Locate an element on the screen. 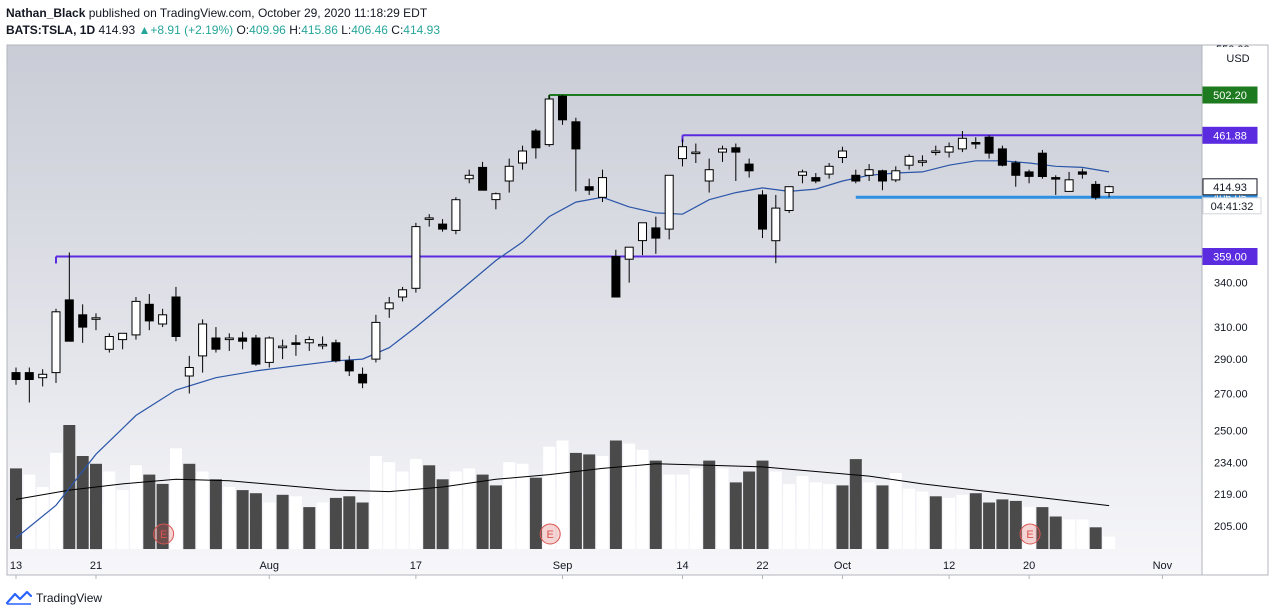 The image size is (1274, 615). level-price-badge: 502.20 is located at coordinates (1230, 96).